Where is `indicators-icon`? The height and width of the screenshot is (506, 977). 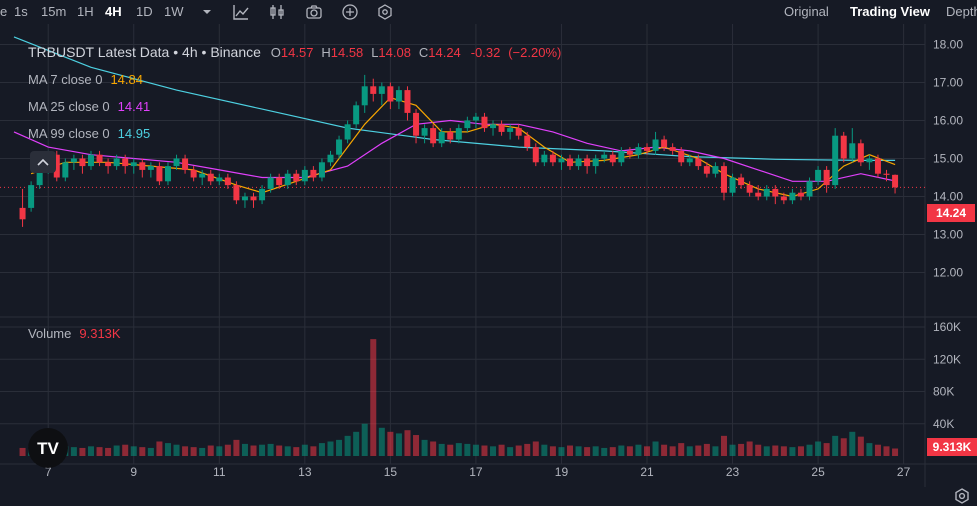 indicators-icon is located at coordinates (241, 12).